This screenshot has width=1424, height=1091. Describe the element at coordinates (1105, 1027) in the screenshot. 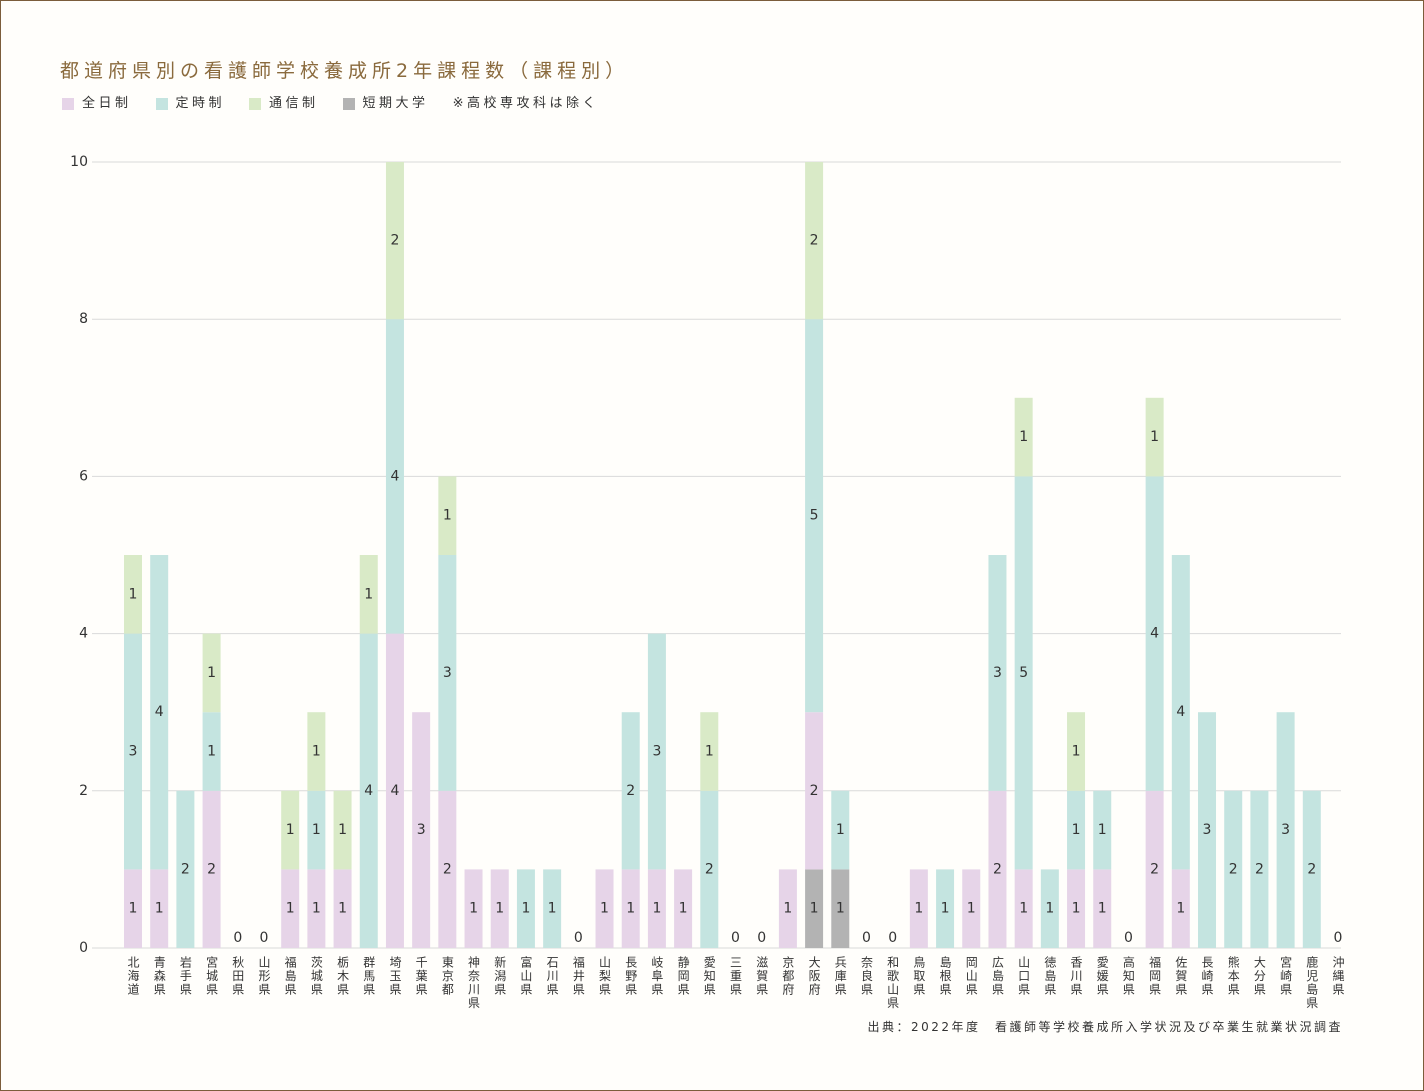

I see `source-note: 出典：2022年度 看護師等学校養成所入学状況及び卒業生就業状況調査` at that location.